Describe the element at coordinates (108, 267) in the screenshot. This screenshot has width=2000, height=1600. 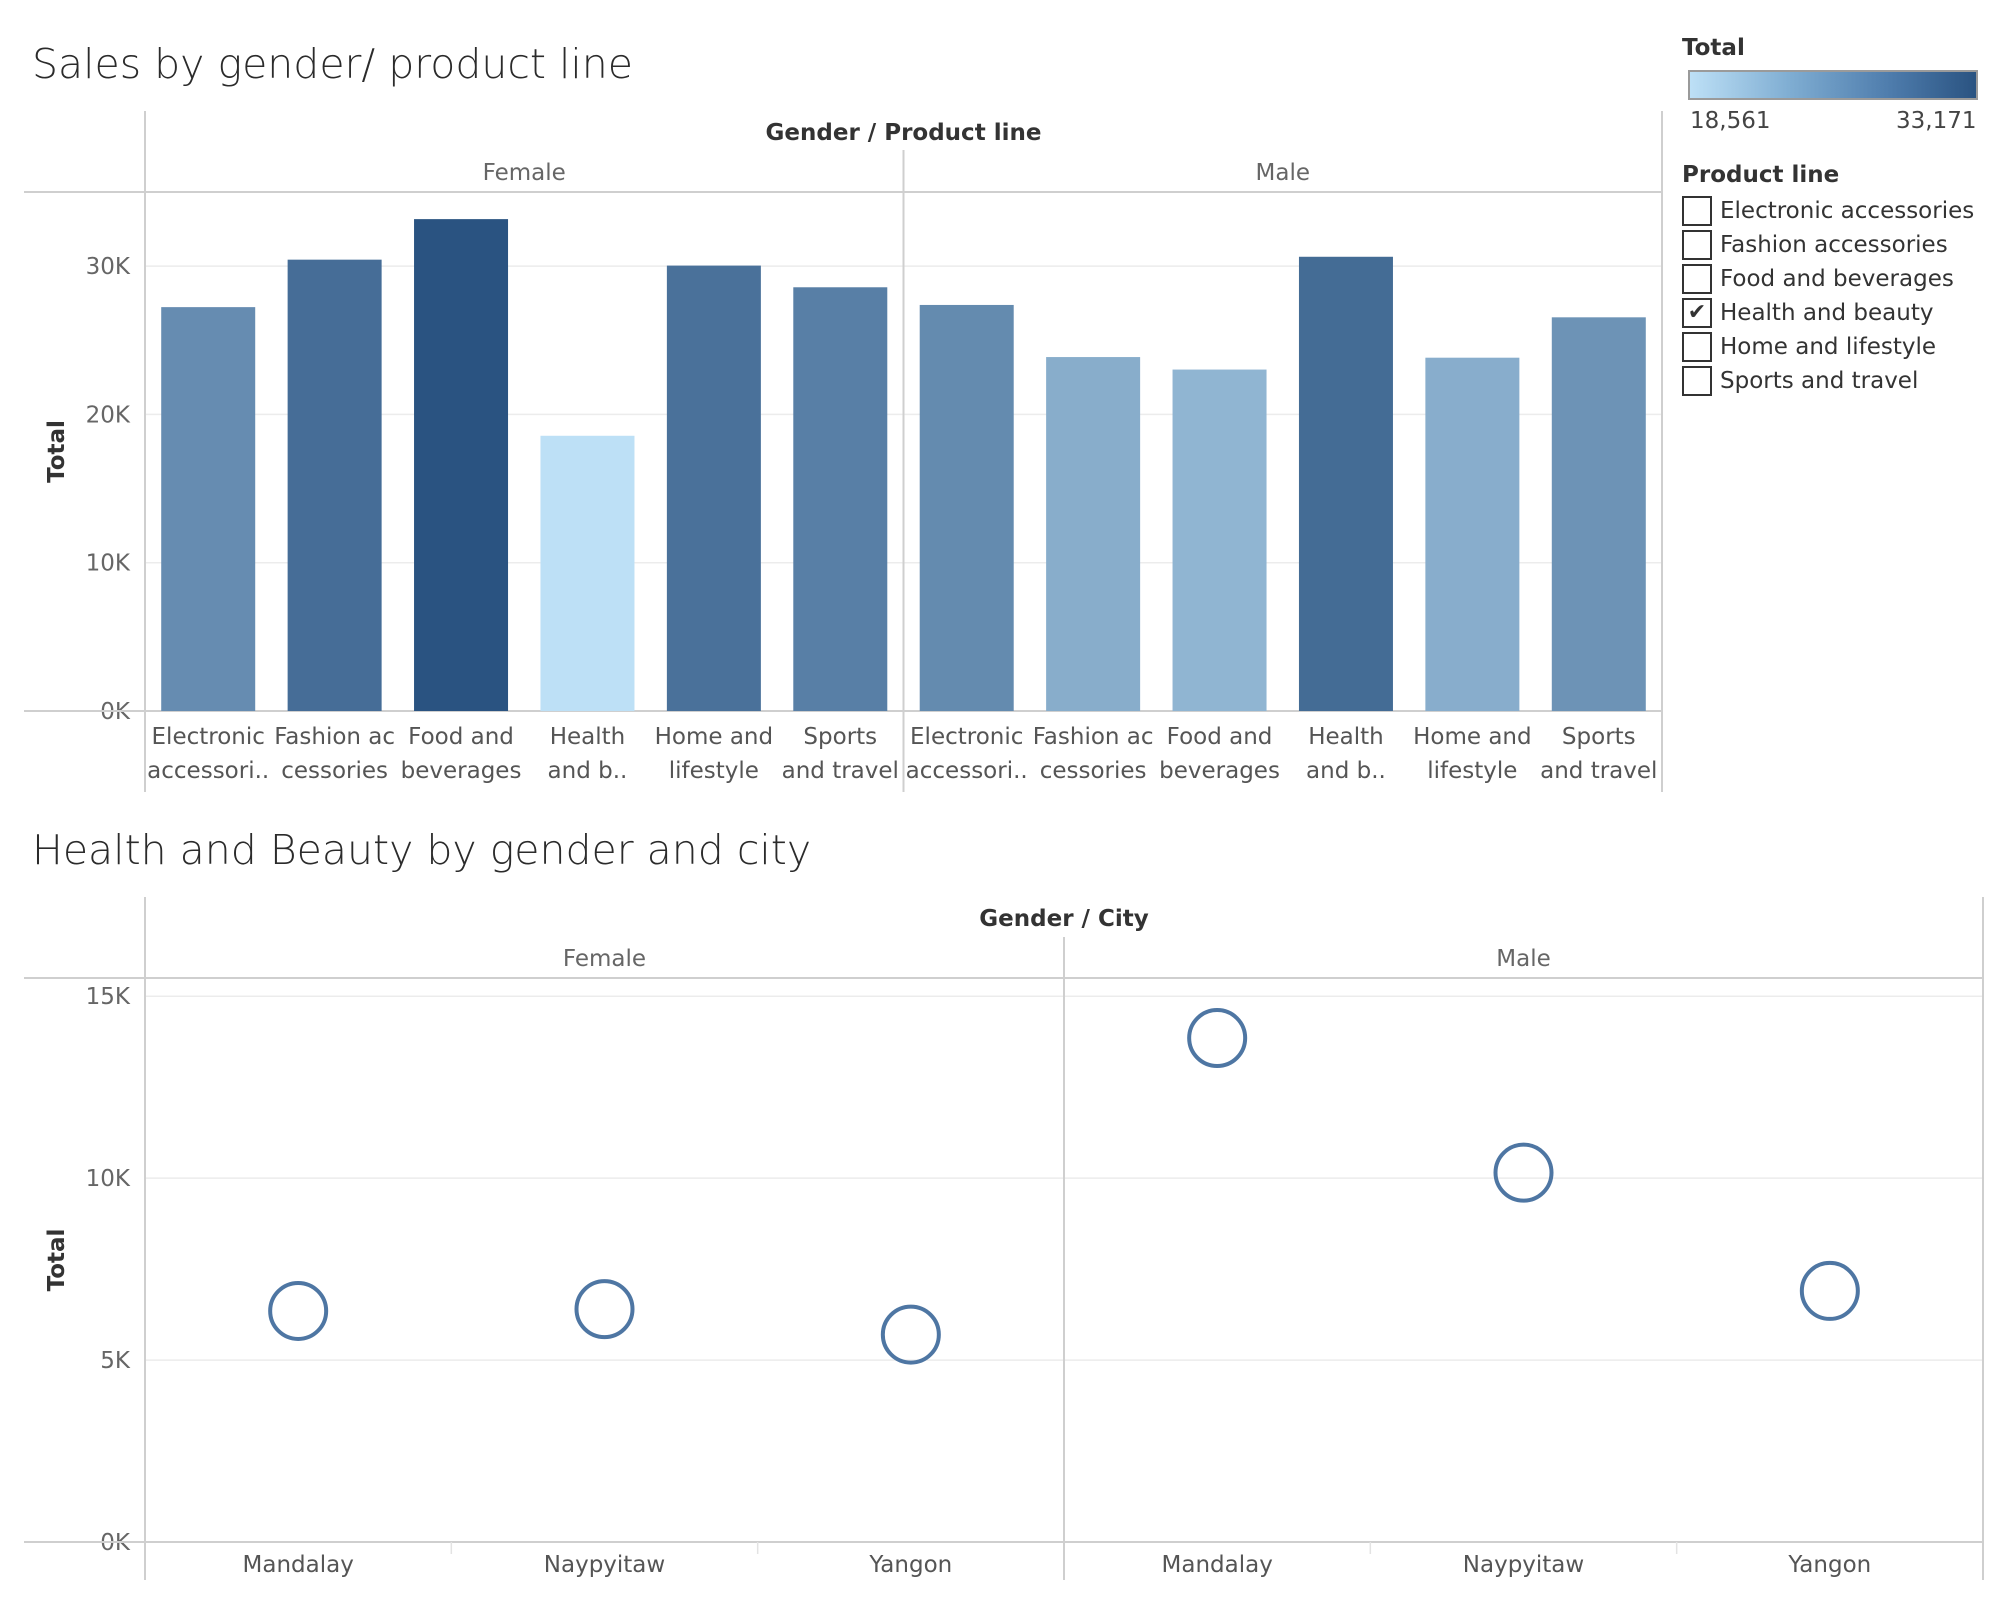
I see `y-tick-label: 30K` at that location.